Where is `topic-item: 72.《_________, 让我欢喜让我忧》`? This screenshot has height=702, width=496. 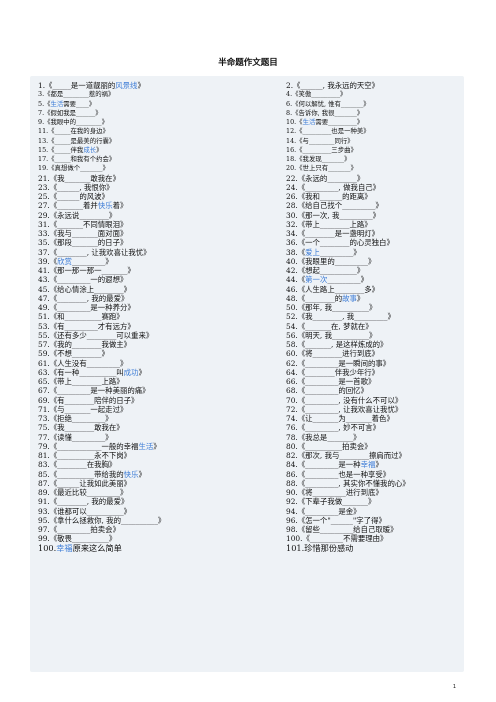
topic-item: 72.《_________, 让我欢喜让我忧》 is located at coordinates (344, 409).